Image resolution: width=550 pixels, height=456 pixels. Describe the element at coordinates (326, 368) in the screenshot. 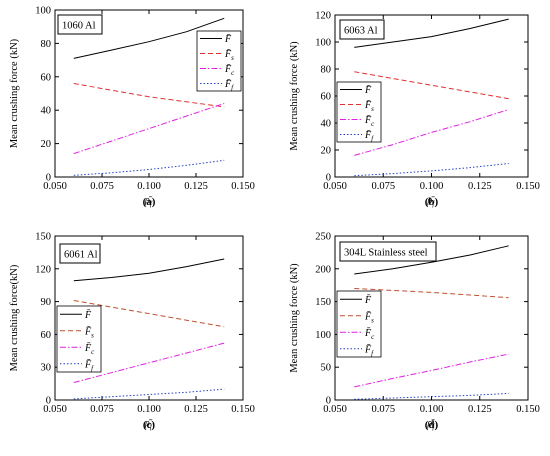

I see `y-tick-label: 50` at that location.